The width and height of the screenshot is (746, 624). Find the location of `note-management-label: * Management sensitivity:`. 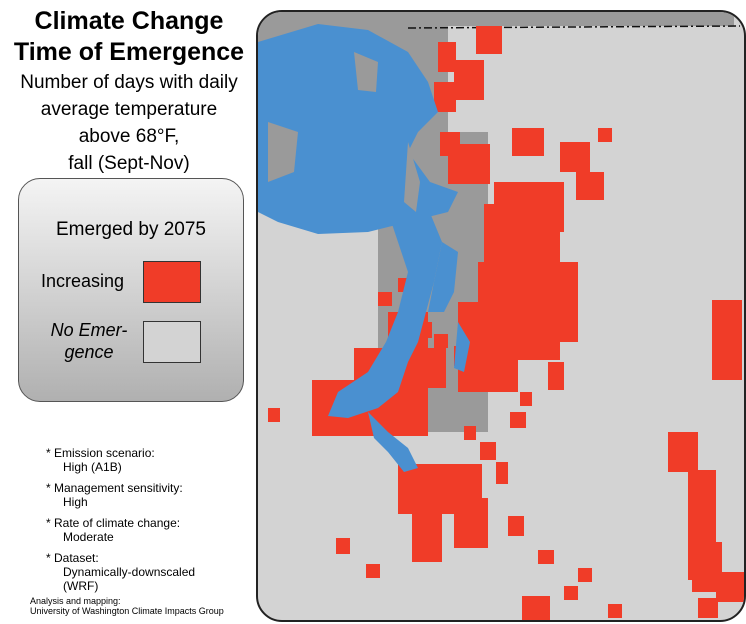

note-management-label: * Management sensitivity: is located at coordinates (114, 488).